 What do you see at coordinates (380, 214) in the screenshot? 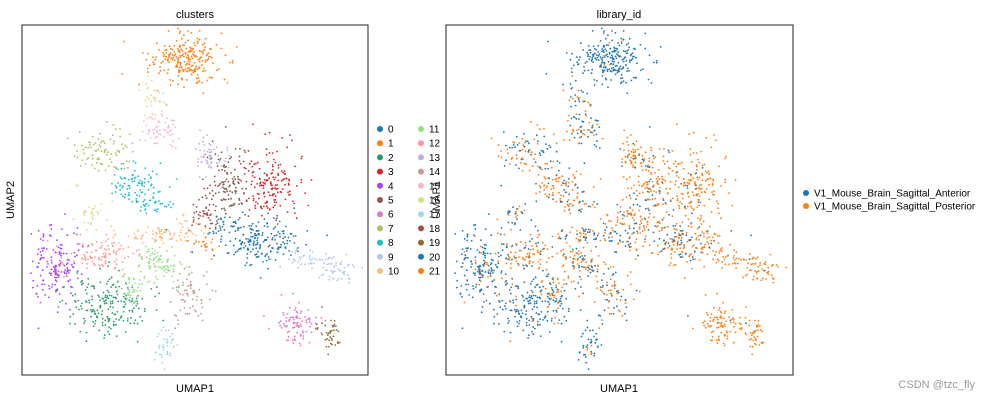
I see `legend-cluster-6-marker` at bounding box center [380, 214].